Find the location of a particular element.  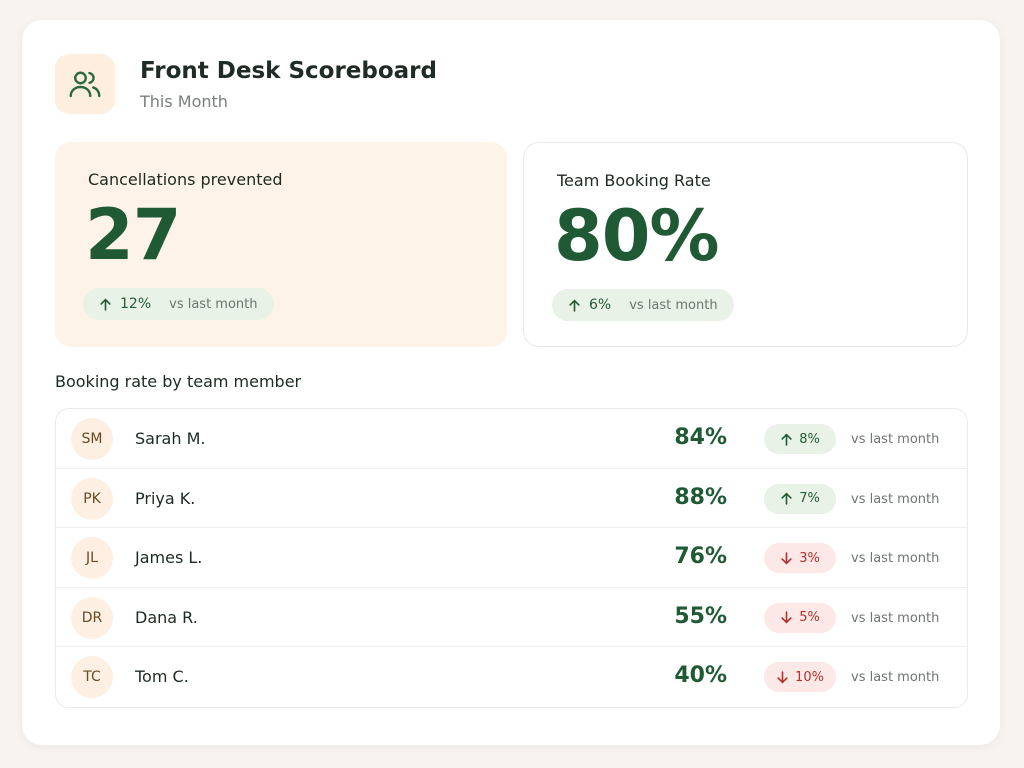

avatar: DR is located at coordinates (92, 617).